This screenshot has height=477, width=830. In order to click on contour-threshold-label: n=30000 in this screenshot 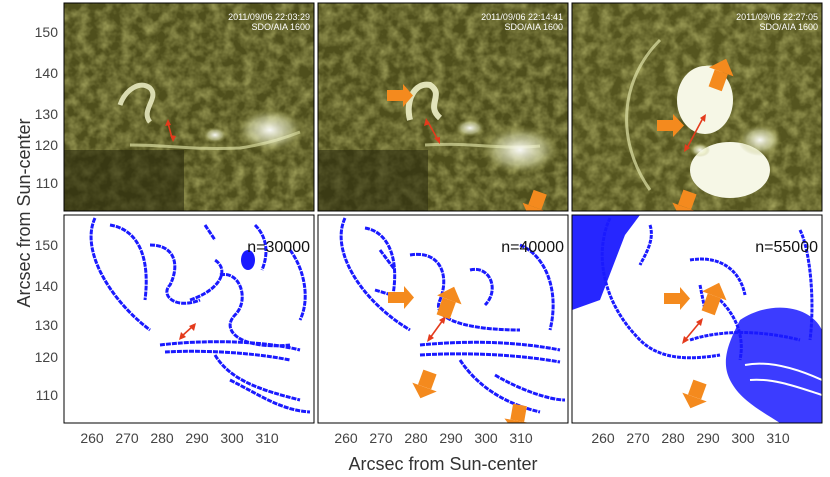, I will do `click(278, 247)`.